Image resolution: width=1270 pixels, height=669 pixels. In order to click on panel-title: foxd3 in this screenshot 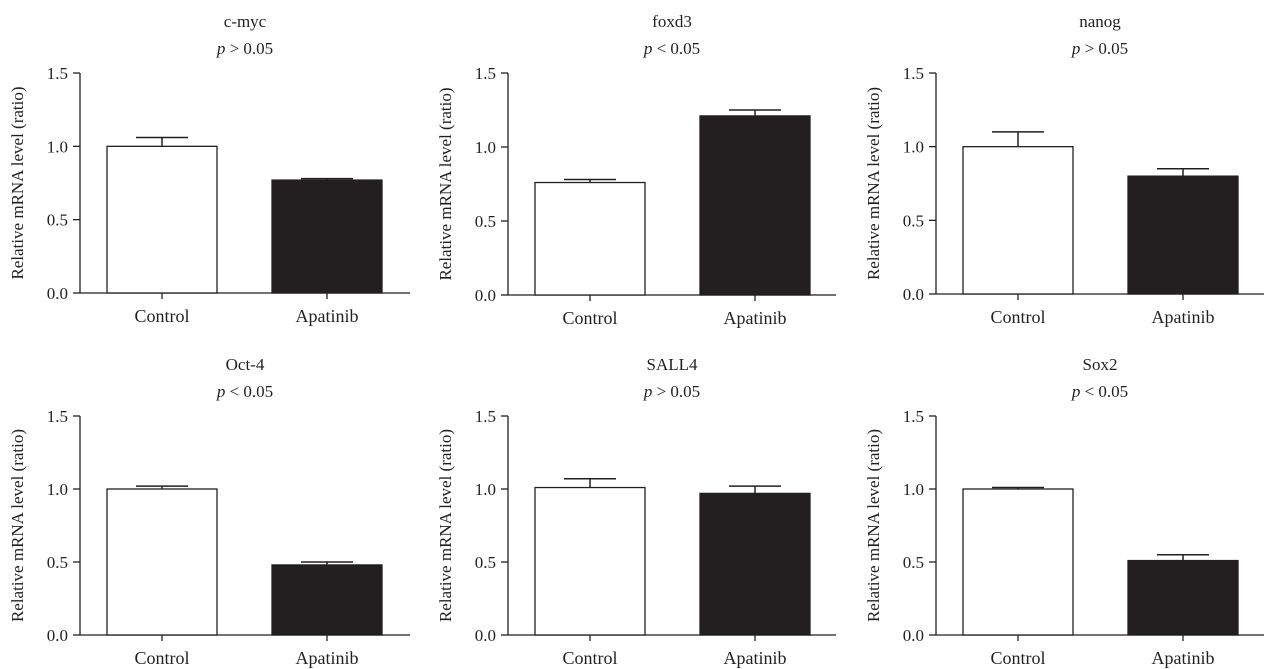, I will do `click(672, 21)`.